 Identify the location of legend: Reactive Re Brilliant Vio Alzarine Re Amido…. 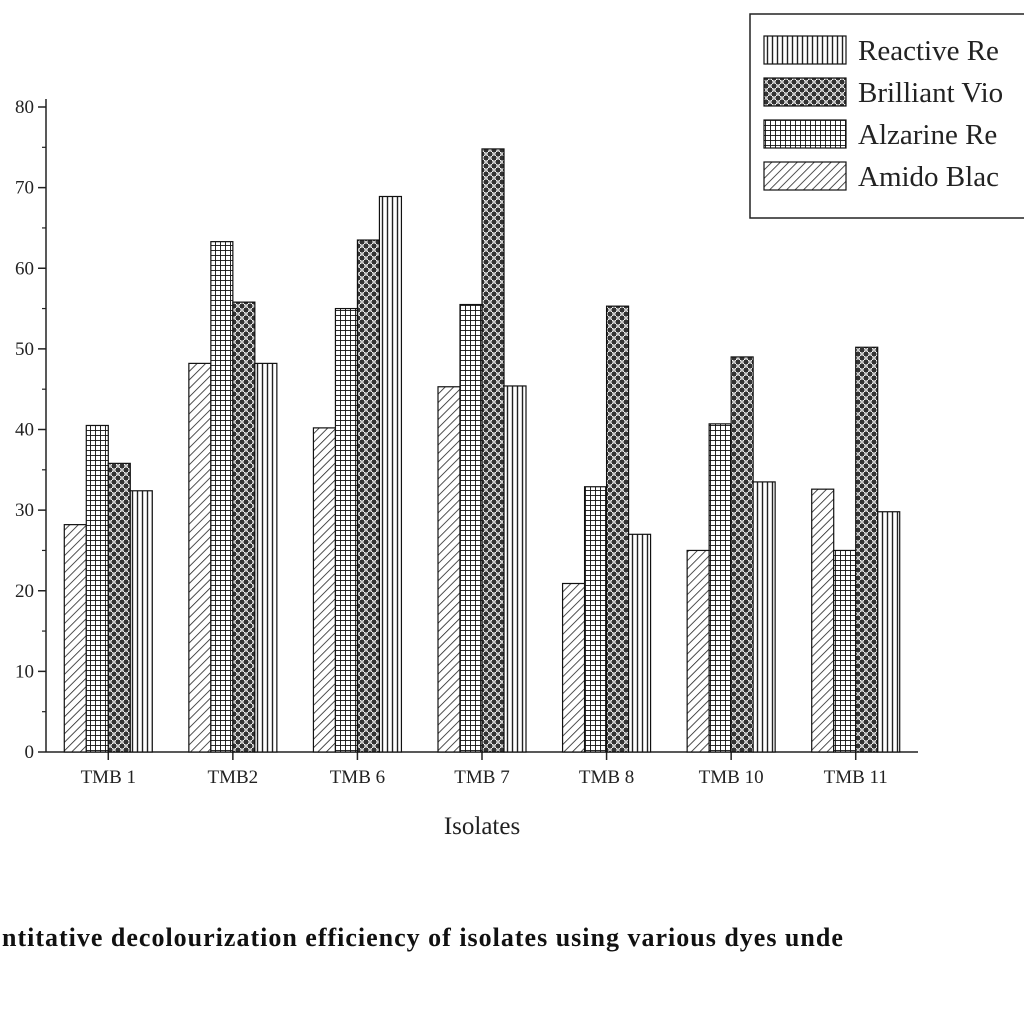
(886, 116).